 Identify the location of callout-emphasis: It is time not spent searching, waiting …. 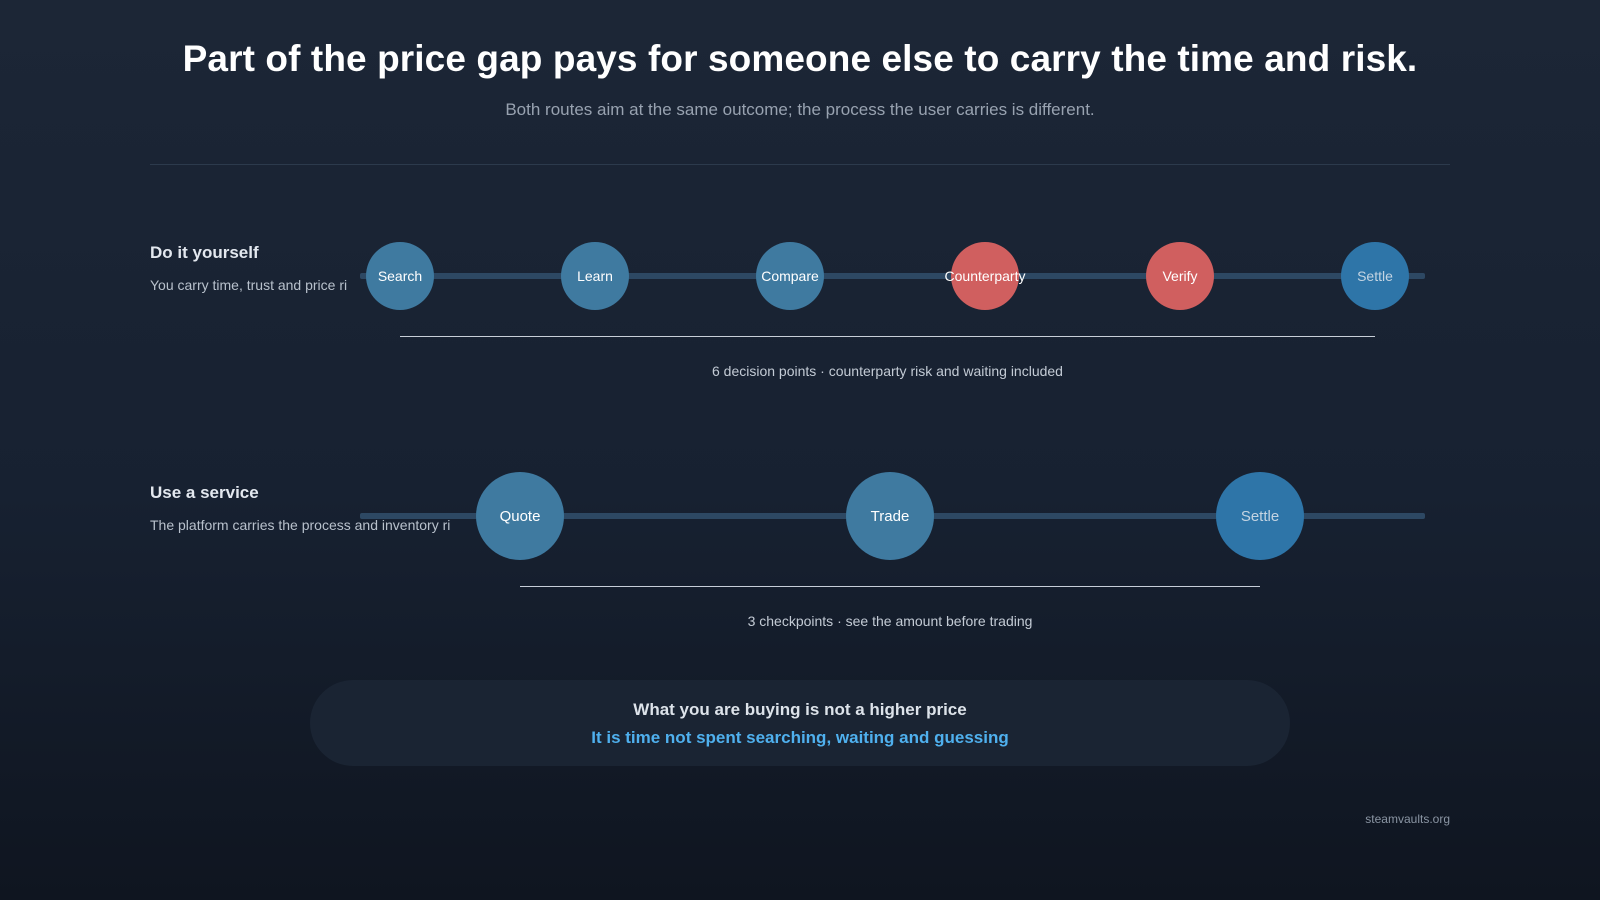
(800, 737).